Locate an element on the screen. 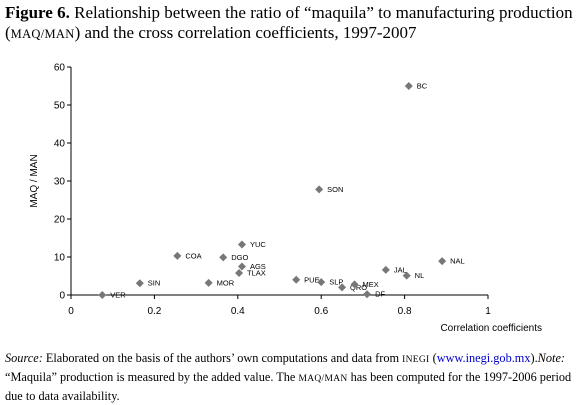 This screenshot has width=580, height=405. x-tick-label: 0.4 is located at coordinates (238, 311).